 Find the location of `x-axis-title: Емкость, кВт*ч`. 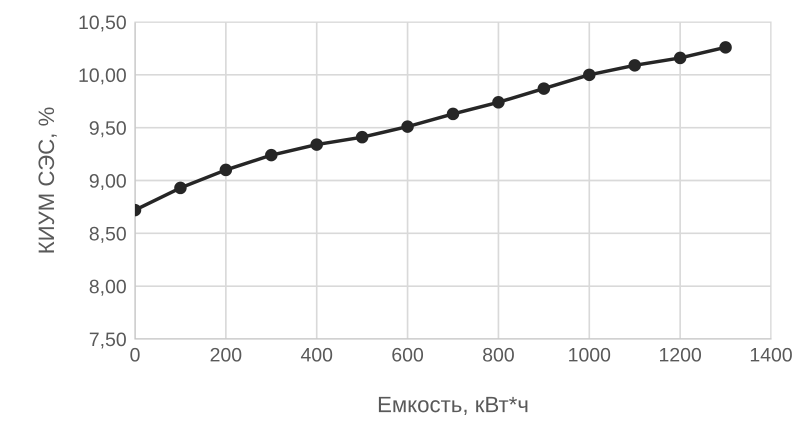

x-axis-title: Емкость, кВт*ч is located at coordinates (453, 405).